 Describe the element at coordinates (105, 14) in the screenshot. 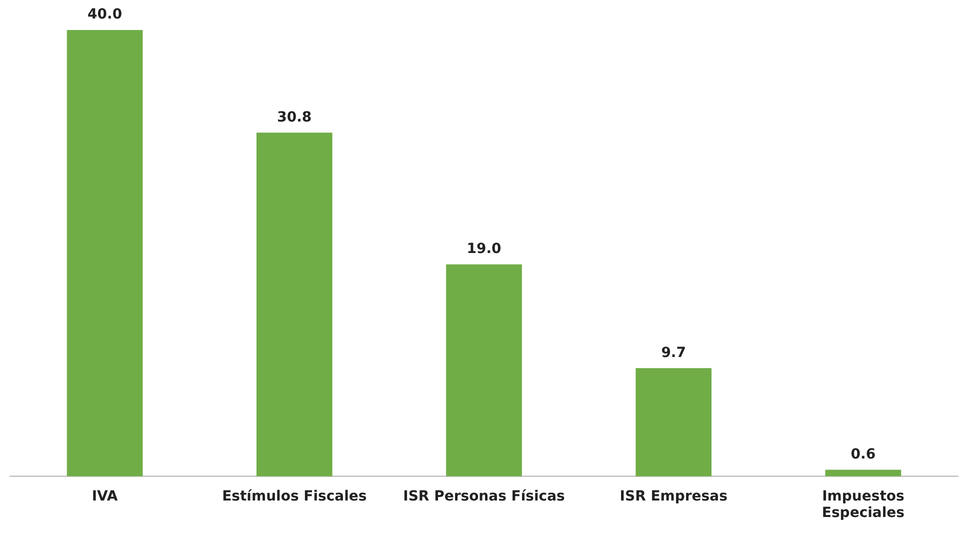

I see `data-label: 40.0` at that location.